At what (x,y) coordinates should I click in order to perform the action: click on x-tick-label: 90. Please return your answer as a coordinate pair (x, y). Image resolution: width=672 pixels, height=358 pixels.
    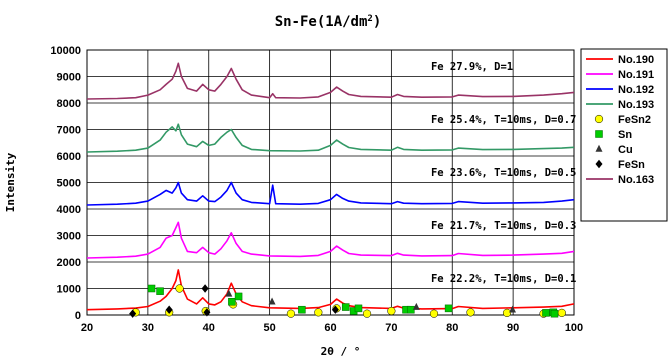
    Looking at the image, I should click on (513, 328).